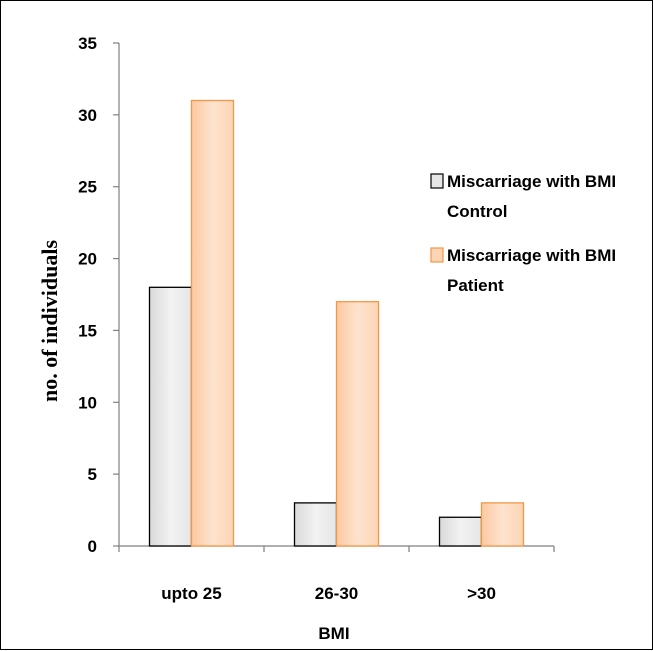 The height and width of the screenshot is (651, 653). I want to click on legend-label-control: Control, so click(477, 211).